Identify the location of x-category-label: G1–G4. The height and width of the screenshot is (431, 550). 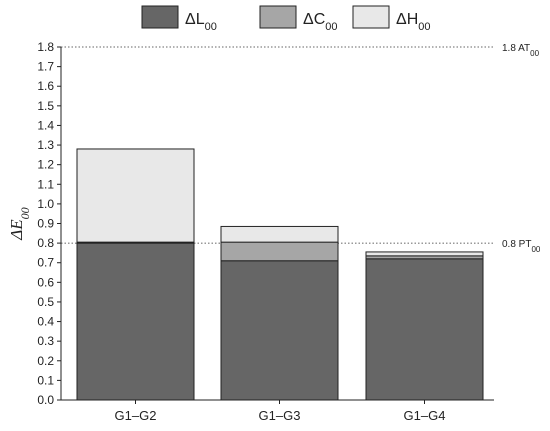
(425, 415).